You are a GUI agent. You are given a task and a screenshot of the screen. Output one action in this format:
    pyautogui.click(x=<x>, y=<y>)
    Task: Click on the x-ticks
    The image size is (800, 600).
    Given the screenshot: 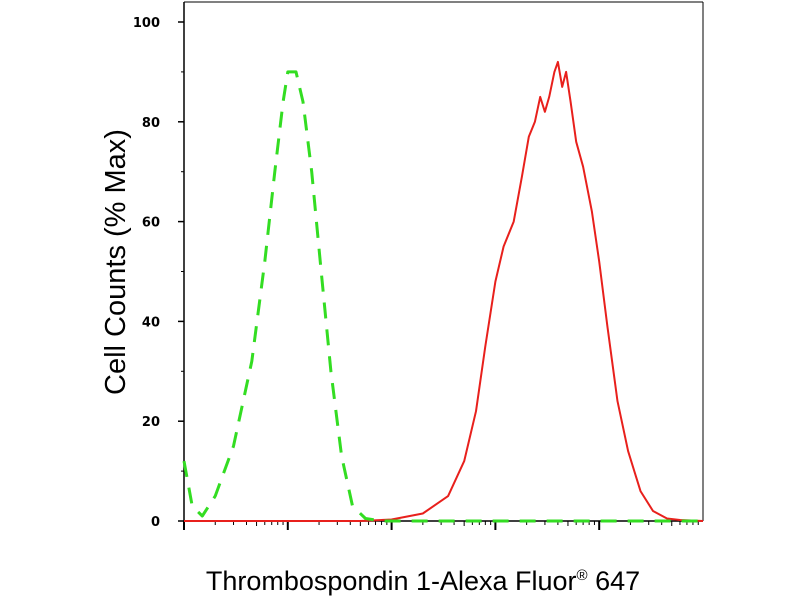 What is the action you would take?
    pyautogui.click(x=441, y=525)
    